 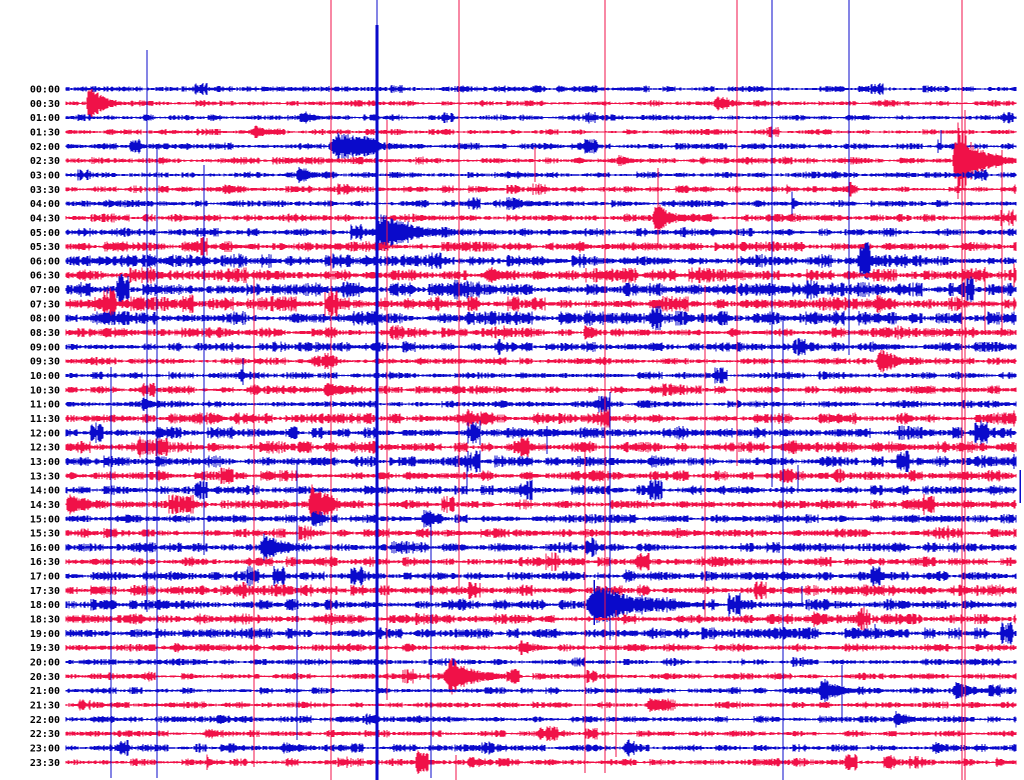 I want to click on time-label: 07:30, so click(x=45, y=304).